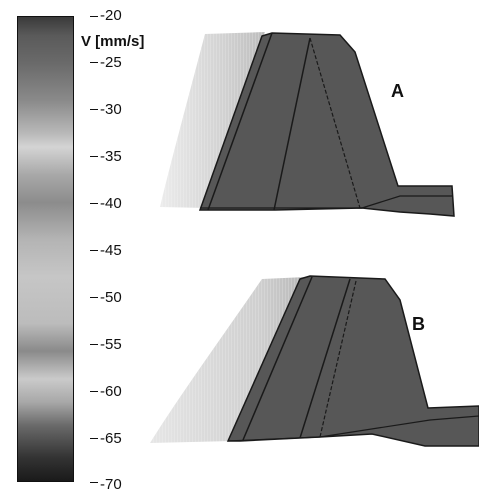 Image resolution: width=479 pixels, height=497 pixels. I want to click on colorbar-tick-label: -50, so click(111, 297).